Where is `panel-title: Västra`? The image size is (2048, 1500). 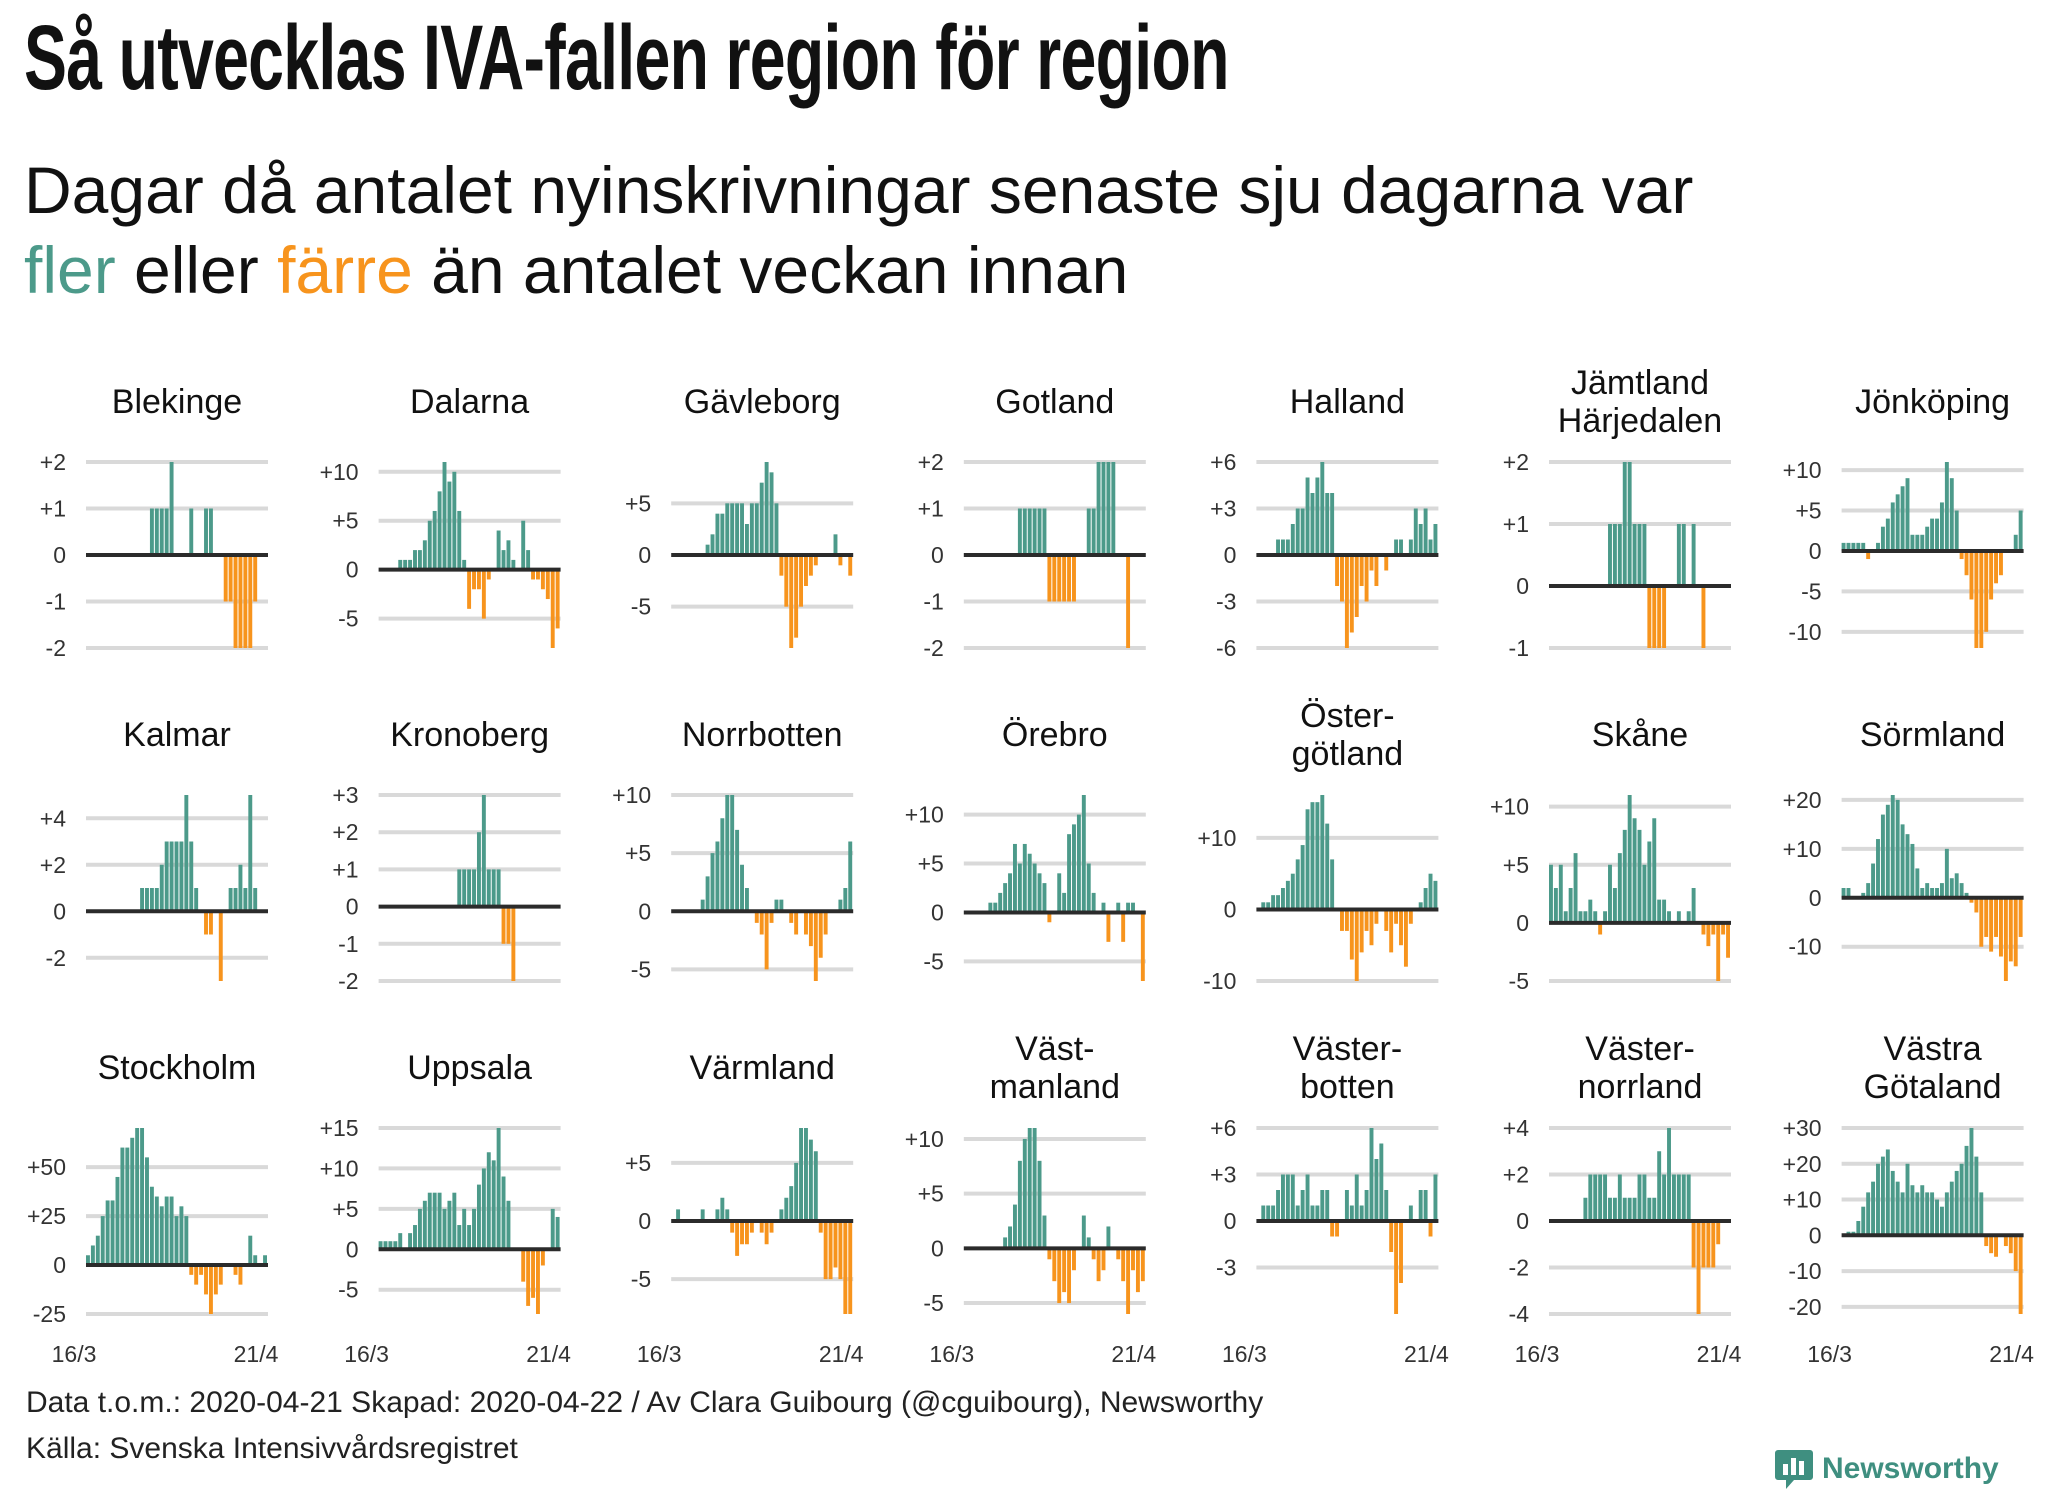
panel-title: Västra is located at coordinates (1932, 1049).